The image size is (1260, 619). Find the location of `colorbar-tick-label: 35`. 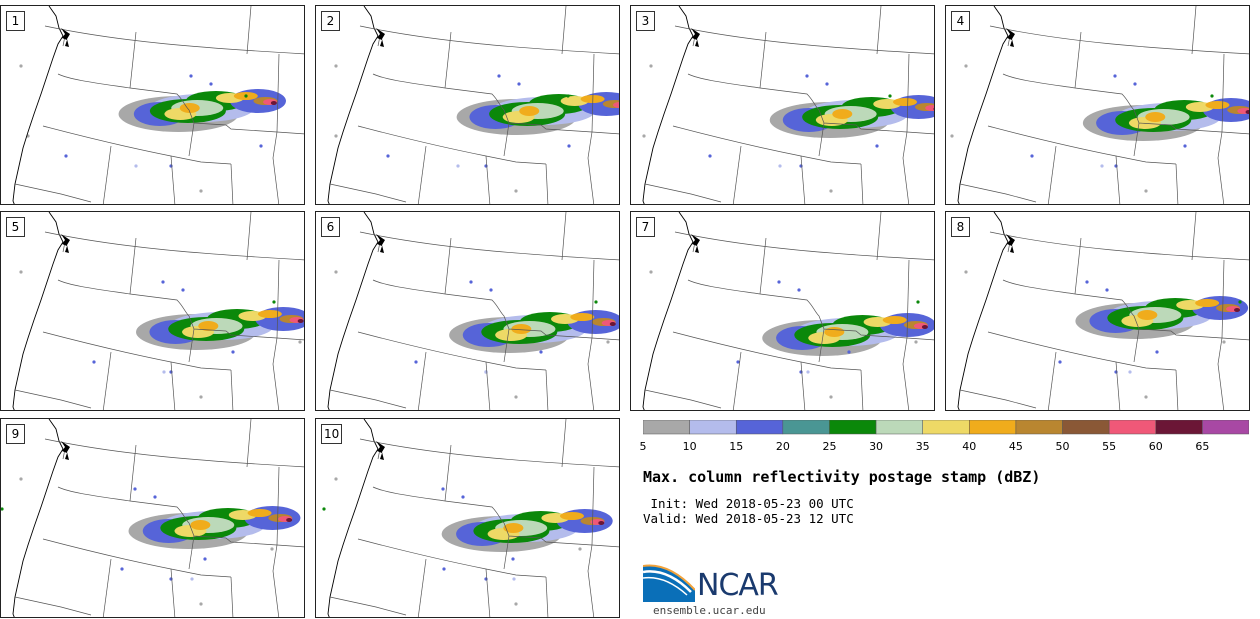

colorbar-tick-label: 35 is located at coordinates (922, 446).